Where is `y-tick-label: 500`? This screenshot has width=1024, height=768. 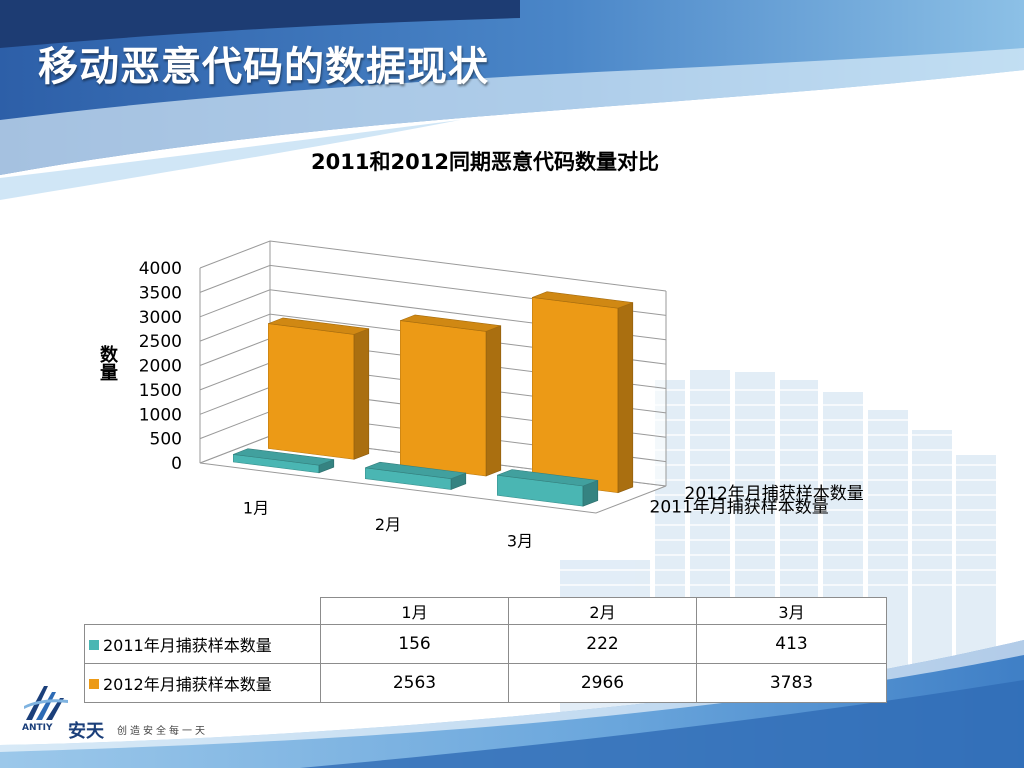
y-tick-label: 500 is located at coordinates (166, 440).